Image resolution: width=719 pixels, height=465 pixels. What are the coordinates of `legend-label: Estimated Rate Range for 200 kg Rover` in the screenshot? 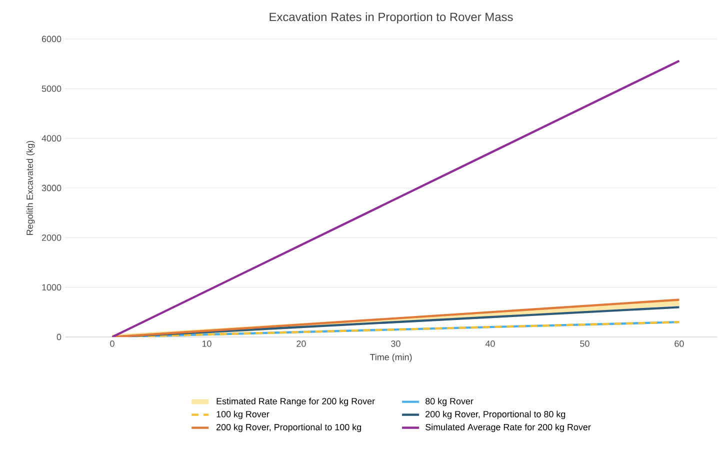 It's located at (295, 402).